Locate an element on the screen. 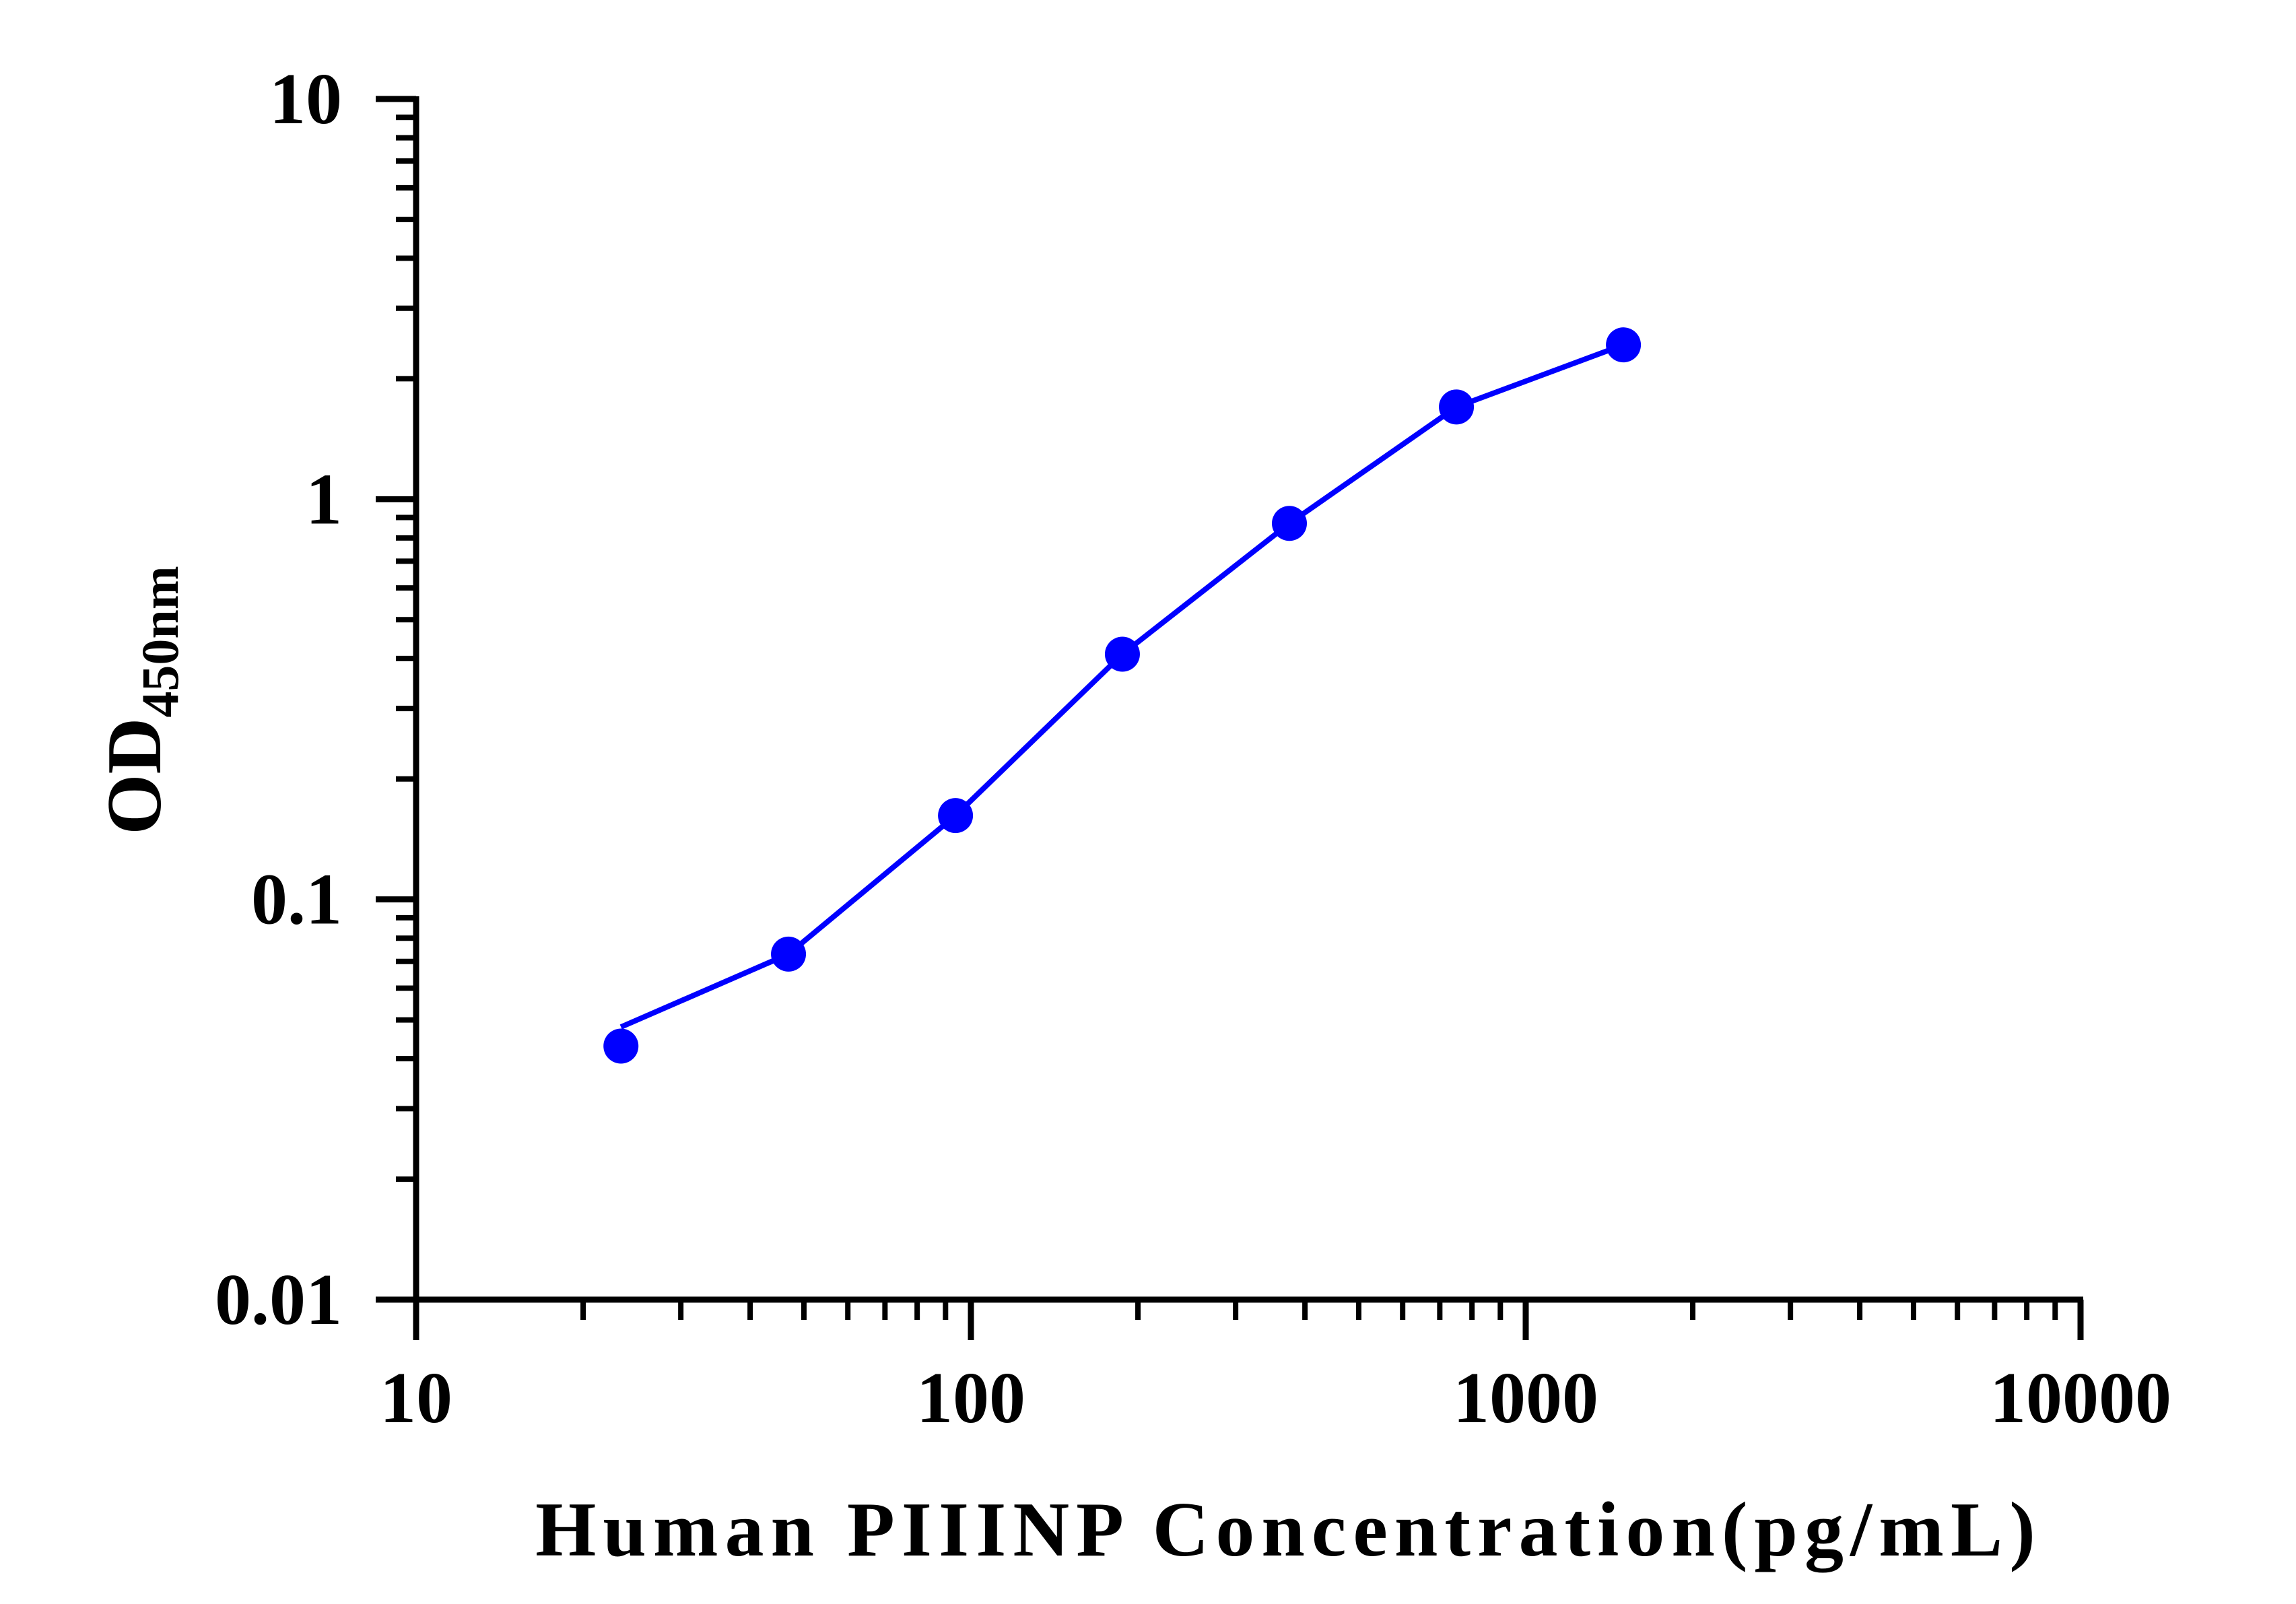  x-tick-label: 1000 is located at coordinates (1525, 1398).